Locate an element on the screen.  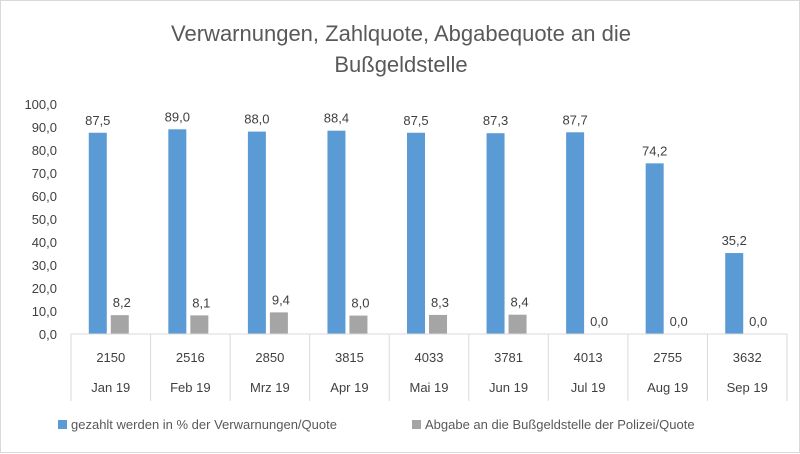
y-tick-label: 100,0 is located at coordinates (40, 104).